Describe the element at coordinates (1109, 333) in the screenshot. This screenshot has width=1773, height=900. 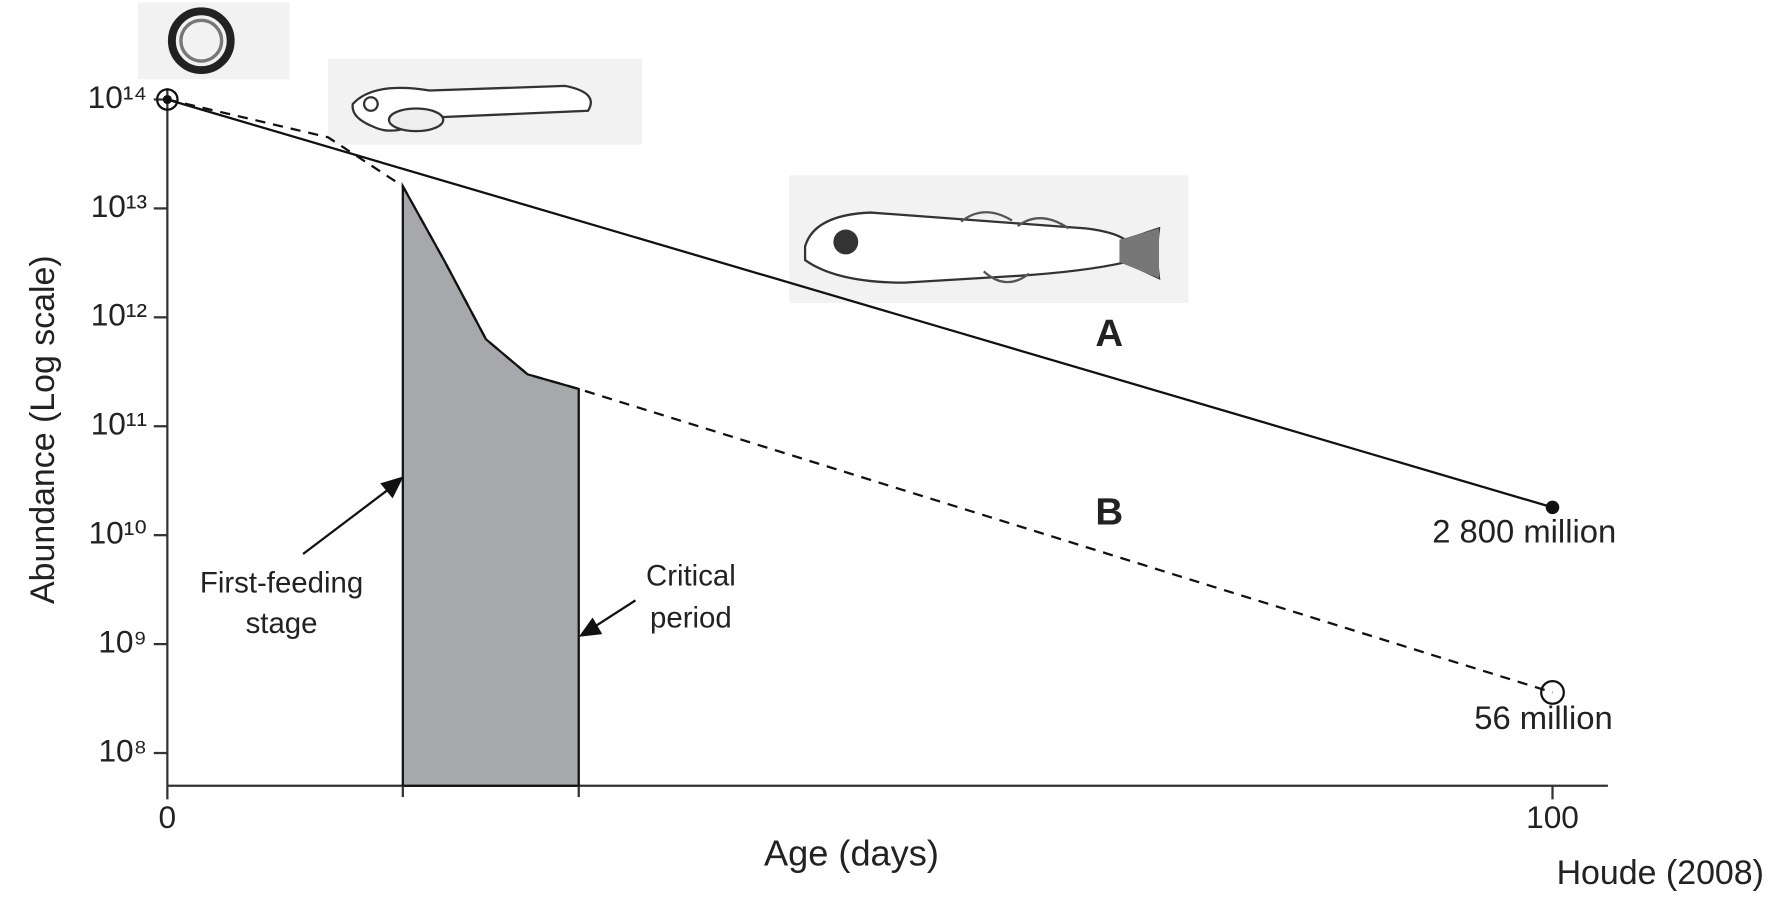
I see `series-label: A` at that location.